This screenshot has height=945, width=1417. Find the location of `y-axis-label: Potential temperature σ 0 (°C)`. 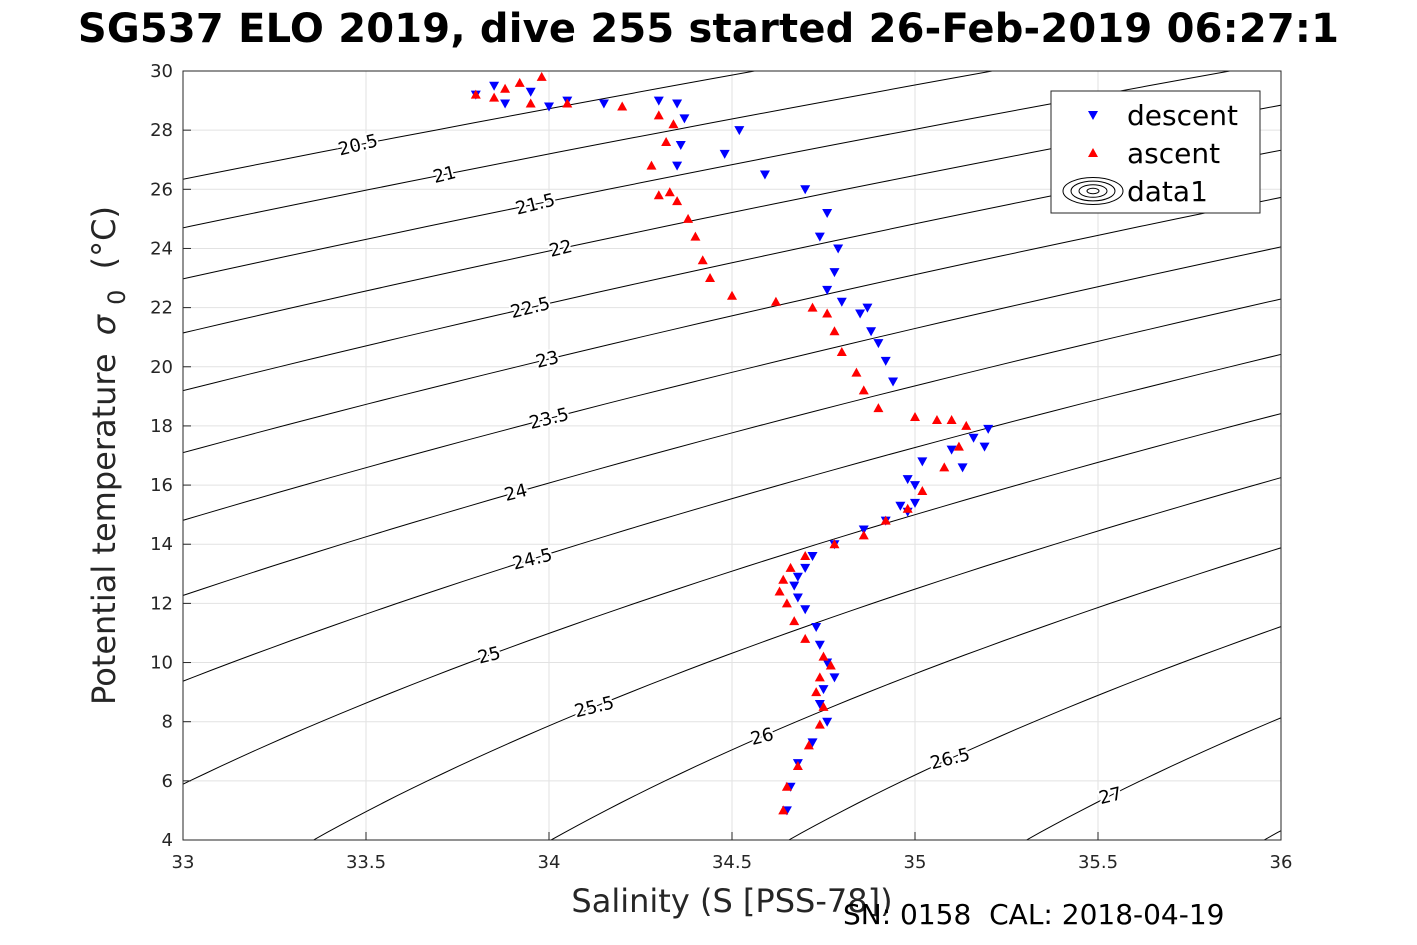

y-axis-label: Potential temperature σ 0 (°C) is located at coordinates (109, 455).